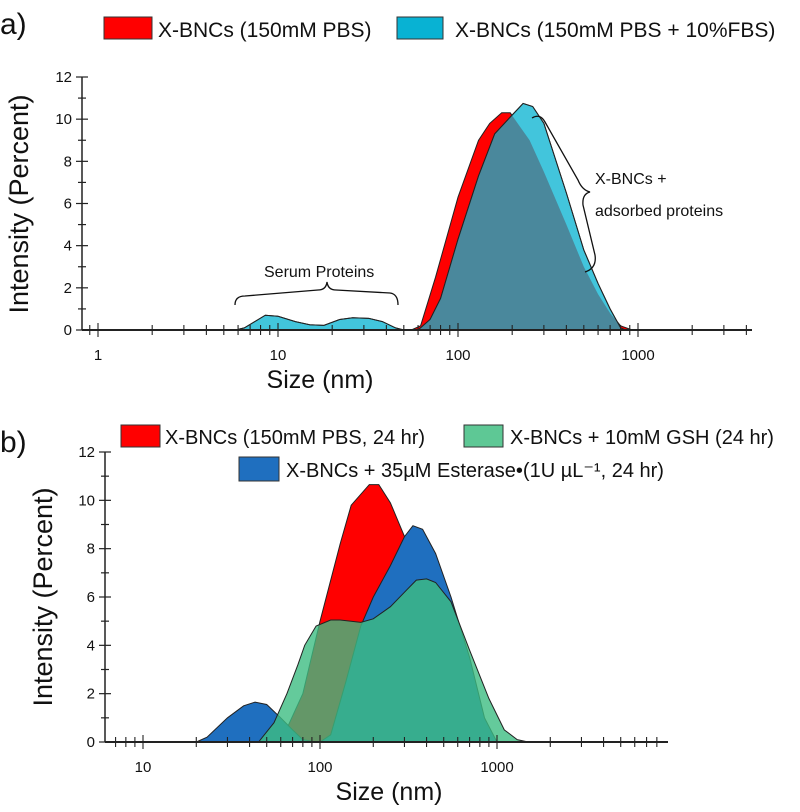 The width and height of the screenshot is (800, 812). What do you see at coordinates (518, 221) in the screenshot?
I see `series-overlap-area` at bounding box center [518, 221].